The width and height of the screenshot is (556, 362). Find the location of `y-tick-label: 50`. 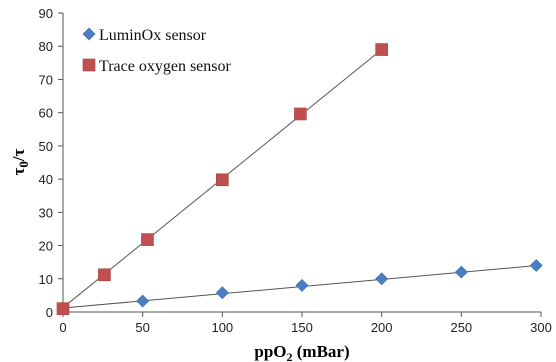

y-tick-label: 50 is located at coordinates (46, 146).